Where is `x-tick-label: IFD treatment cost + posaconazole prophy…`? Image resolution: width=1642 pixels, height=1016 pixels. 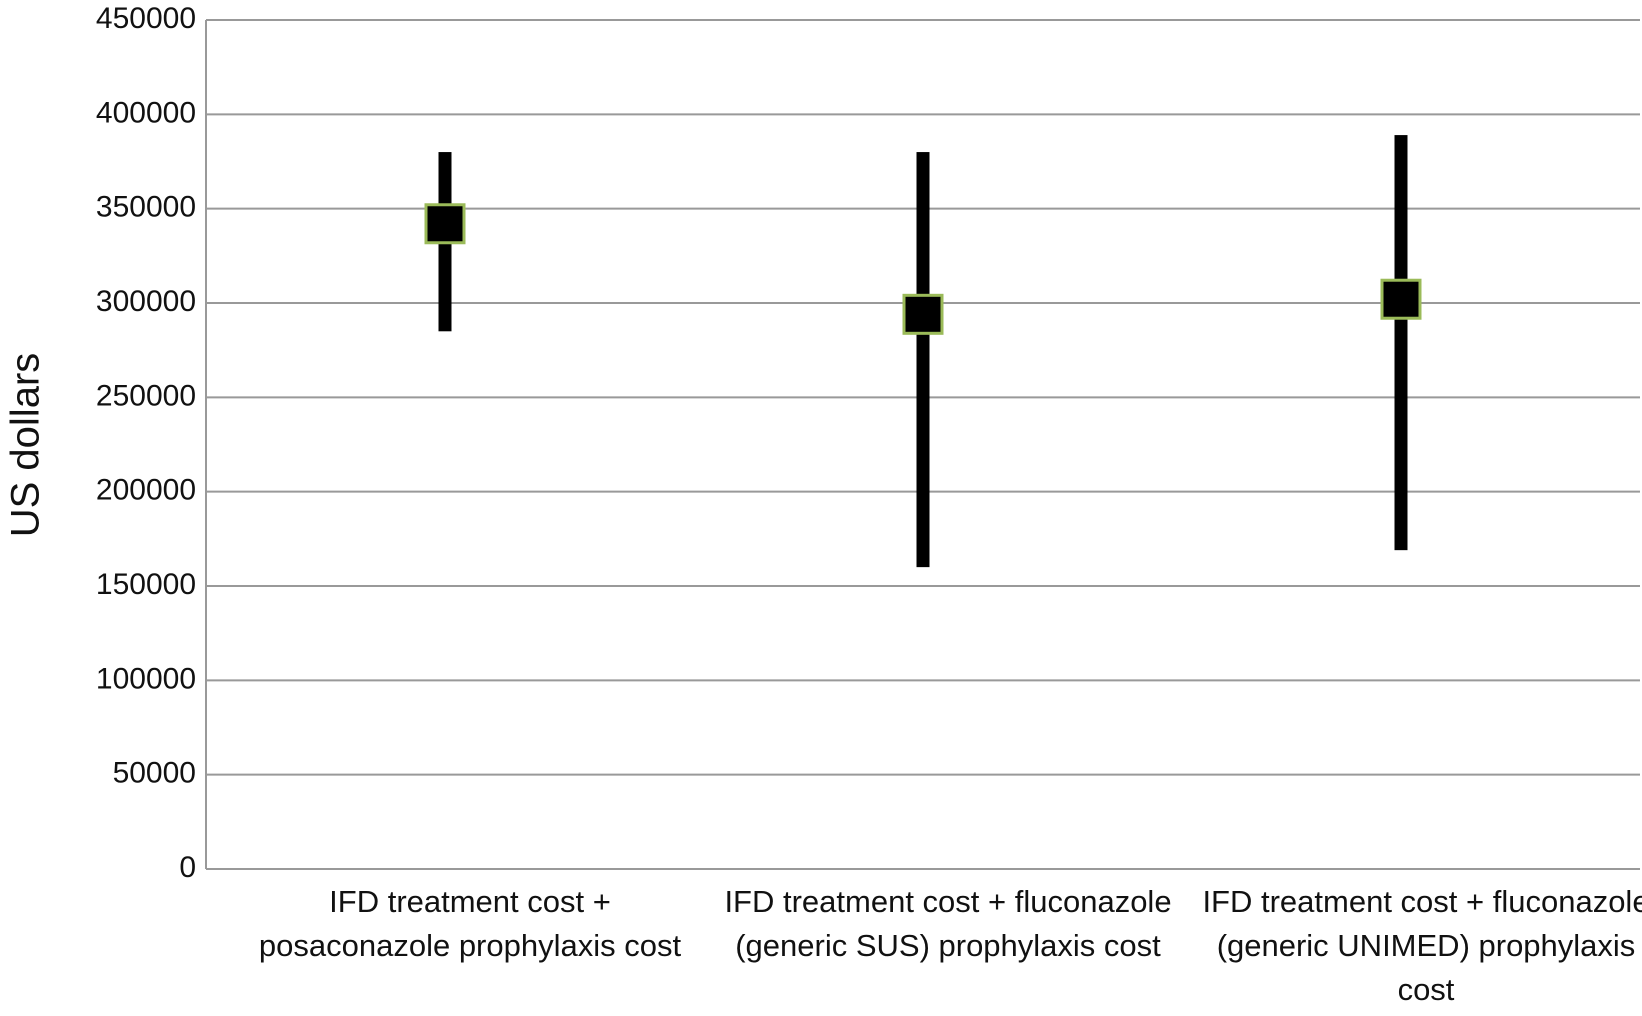
x-tick-label: IFD treatment cost + posaconazole prophy… is located at coordinates (470, 923).